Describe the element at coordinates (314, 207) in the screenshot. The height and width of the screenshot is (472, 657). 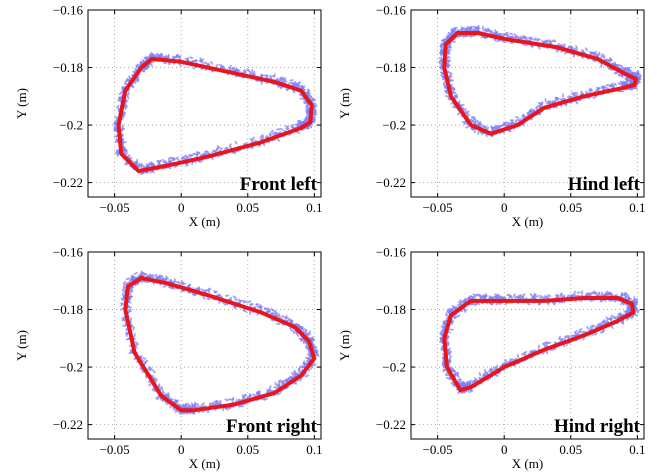
I see `x-tick-label: 0.1` at that location.